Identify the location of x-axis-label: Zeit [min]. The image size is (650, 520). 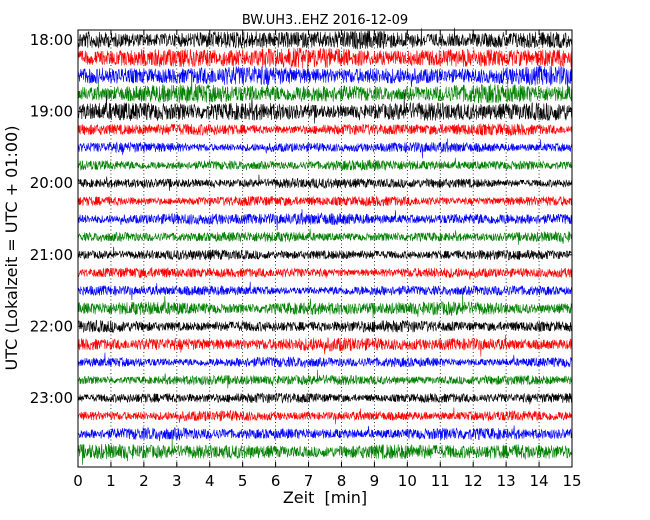
(325, 497).